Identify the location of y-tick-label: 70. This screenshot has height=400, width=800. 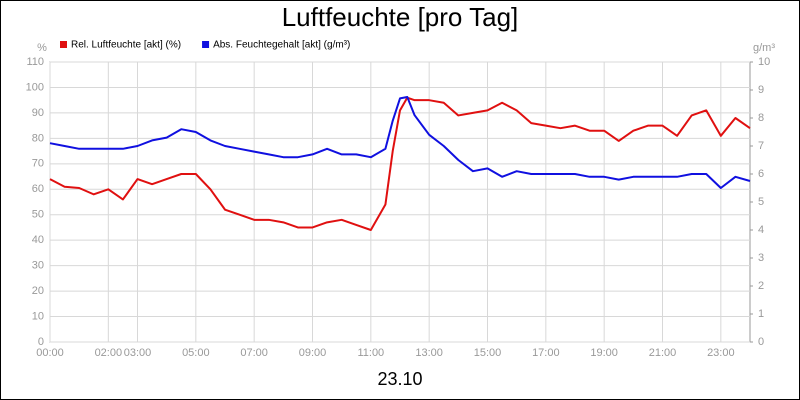
(38, 164).